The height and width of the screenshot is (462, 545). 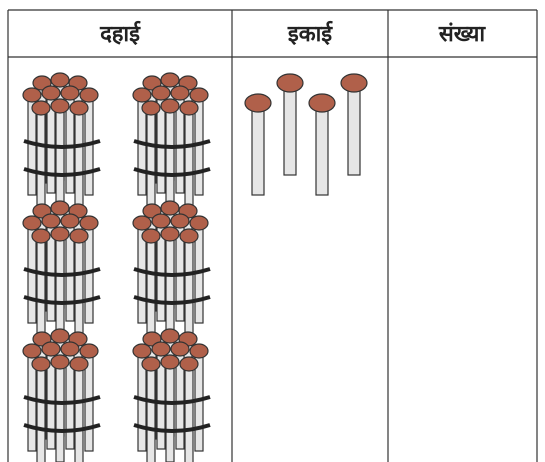 What do you see at coordinates (462, 34) in the screenshot?
I see `column-header: संख्या` at bounding box center [462, 34].